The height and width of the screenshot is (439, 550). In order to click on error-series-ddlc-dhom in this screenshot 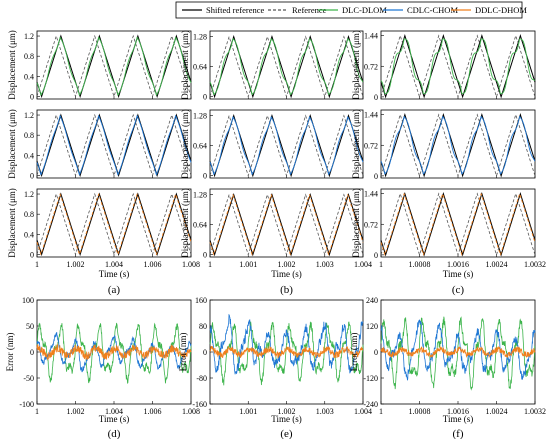, I will do `click(458, 352)`.